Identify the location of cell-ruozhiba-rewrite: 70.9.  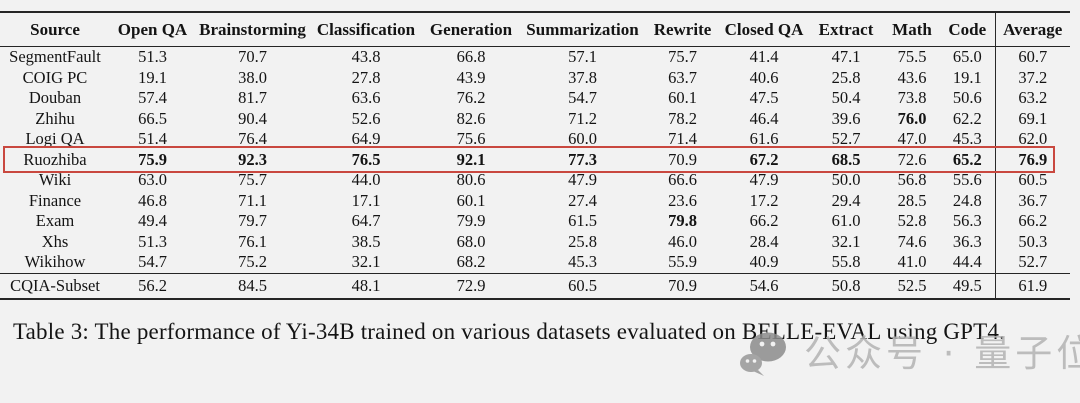
(682, 159).